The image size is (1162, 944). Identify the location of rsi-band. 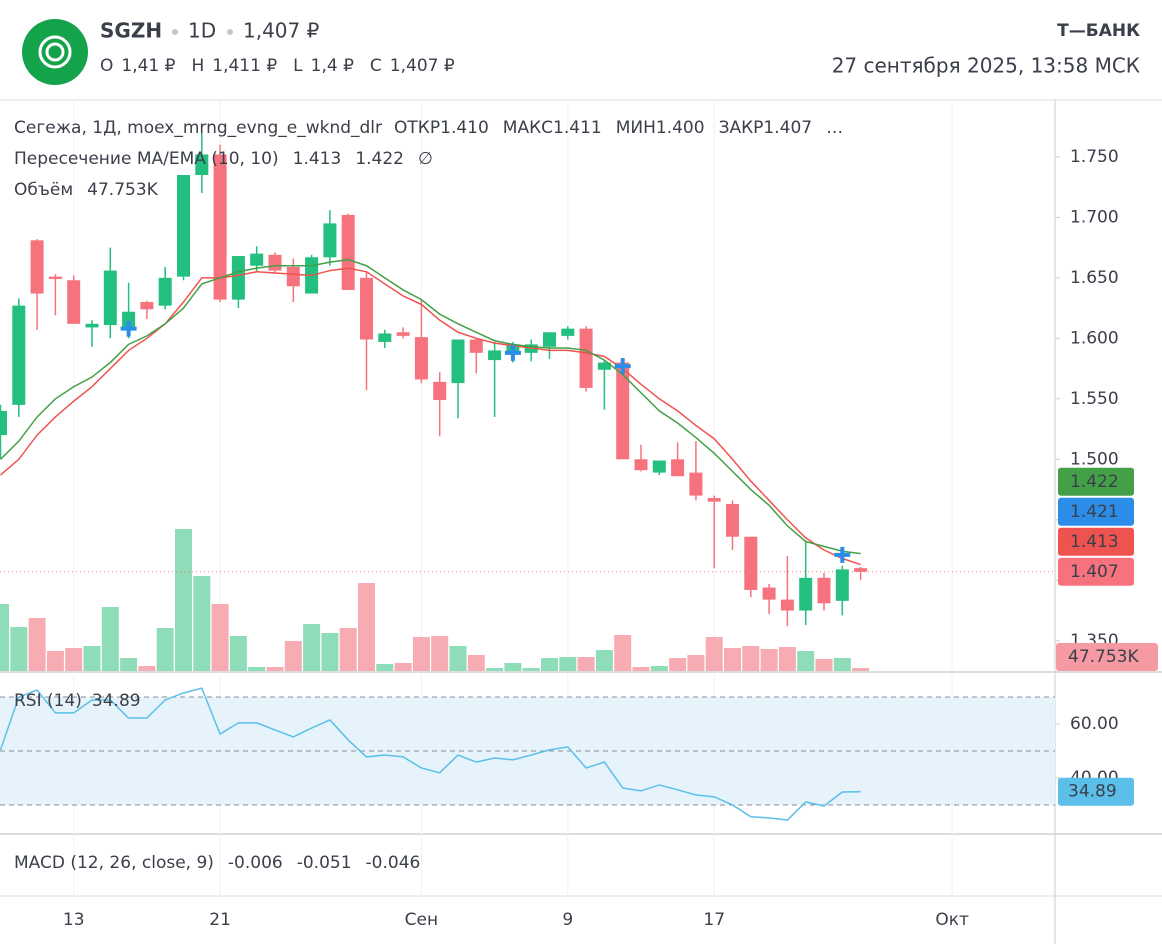
(527, 751).